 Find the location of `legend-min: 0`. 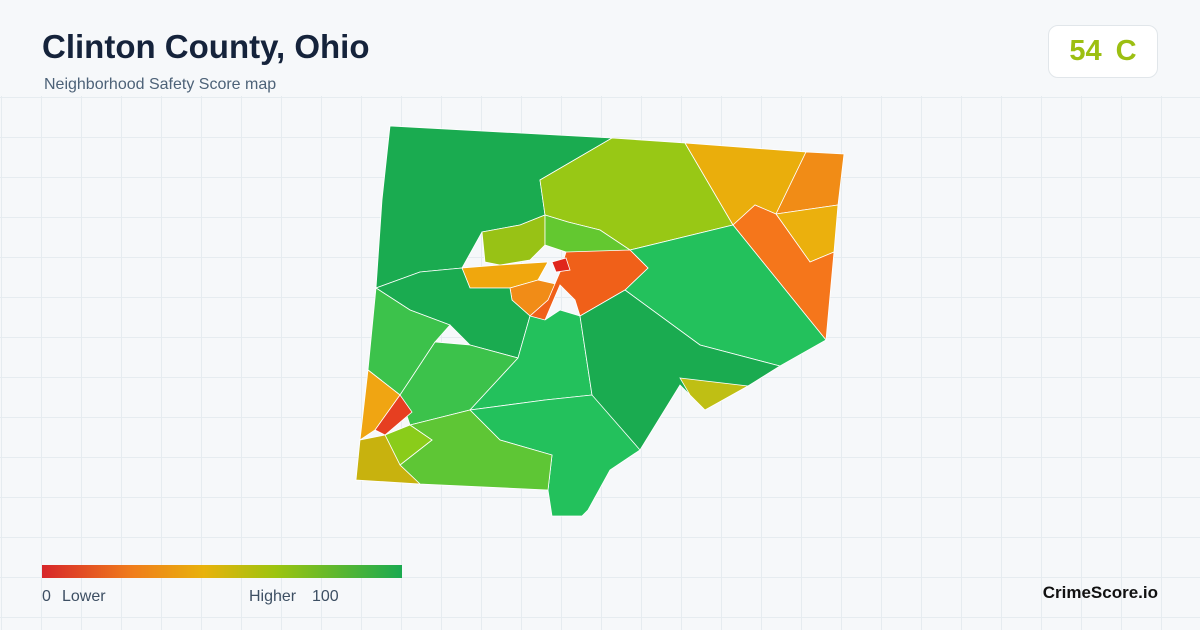

legend-min: 0 is located at coordinates (46, 596).